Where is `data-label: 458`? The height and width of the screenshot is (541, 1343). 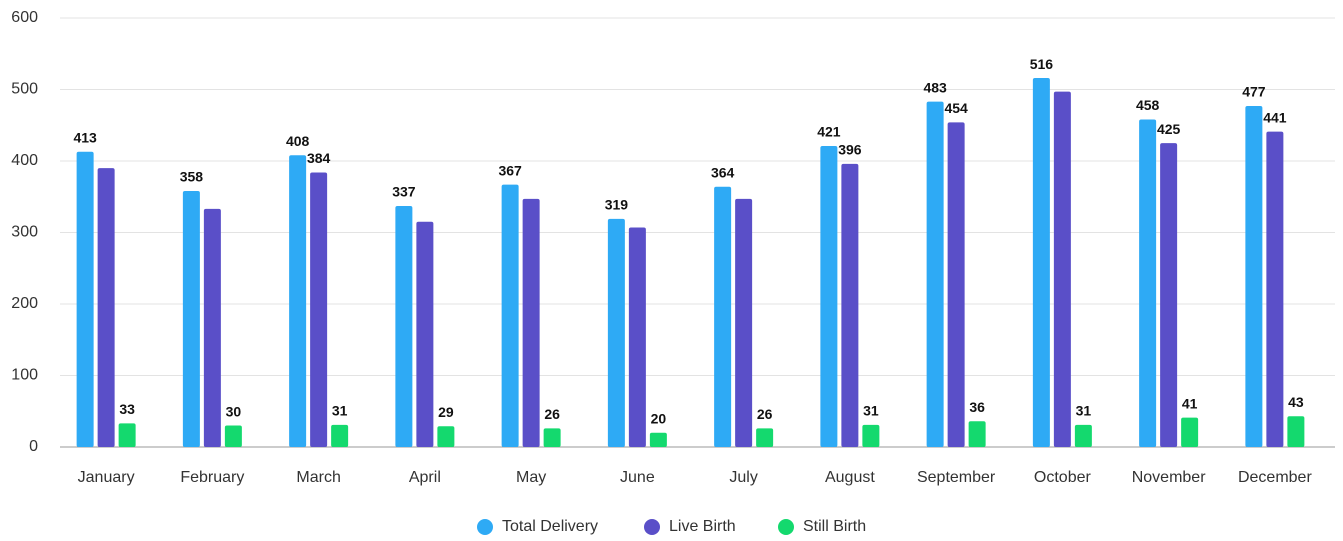
data-label: 458 is located at coordinates (1148, 105).